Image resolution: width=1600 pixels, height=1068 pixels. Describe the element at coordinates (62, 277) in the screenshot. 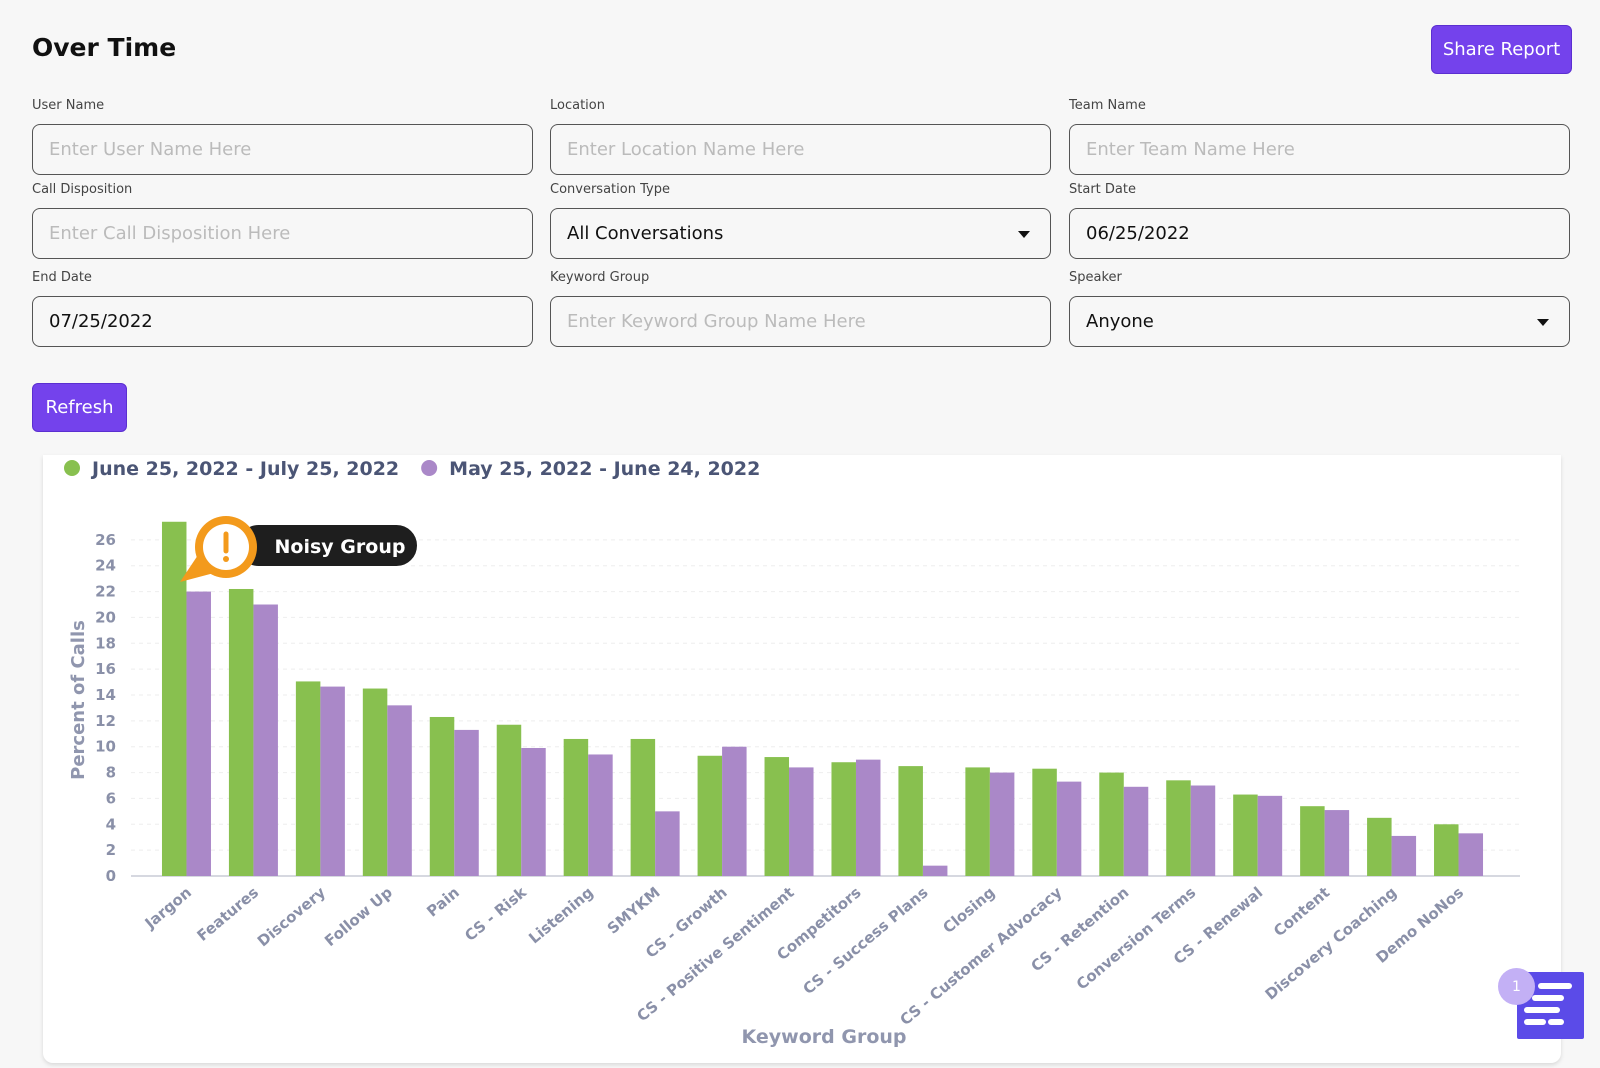

I see `filter-label: End Date` at that location.